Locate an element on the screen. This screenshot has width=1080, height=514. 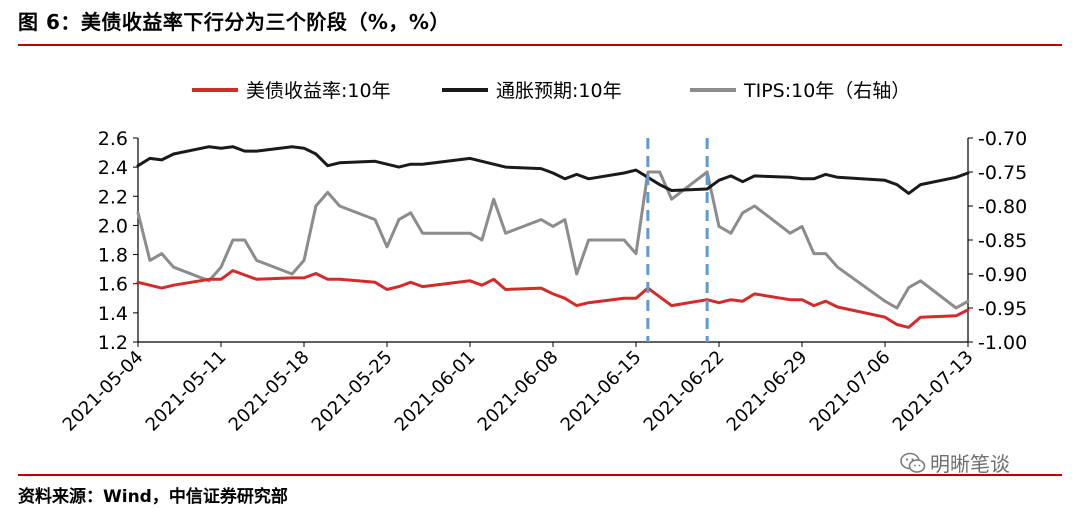
left-tick-label: 2.6 is located at coordinates (113, 139).